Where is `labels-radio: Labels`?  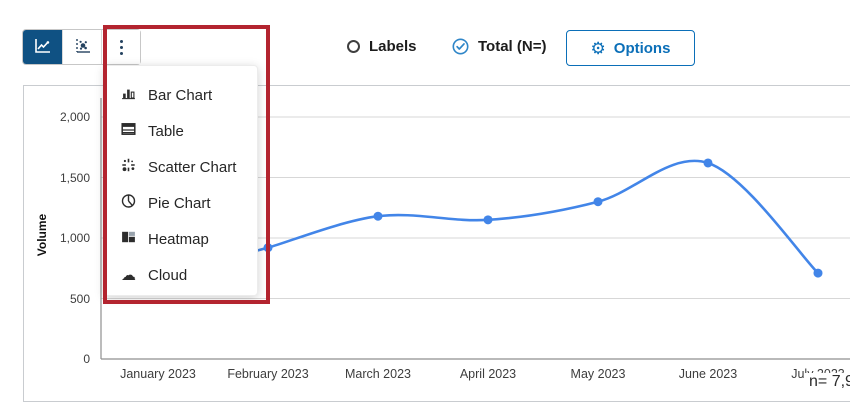 labels-radio: Labels is located at coordinates (382, 46).